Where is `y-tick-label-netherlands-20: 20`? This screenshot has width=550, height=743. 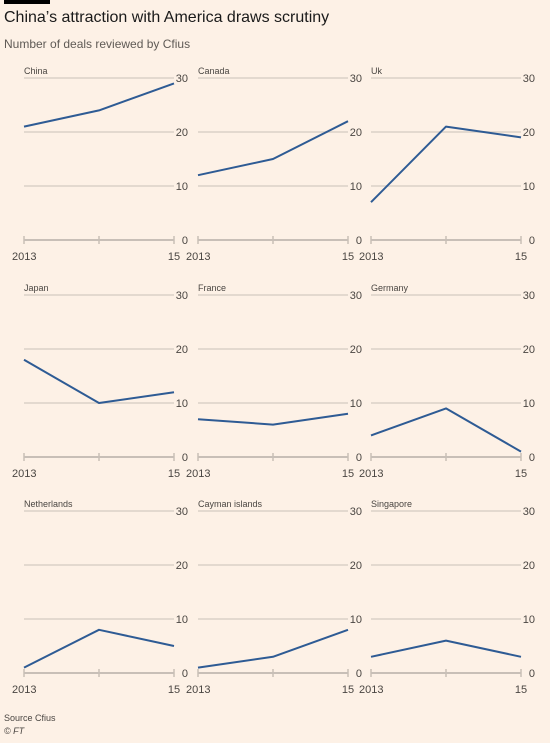
y-tick-label-netherlands-20: 20 is located at coordinates (182, 566).